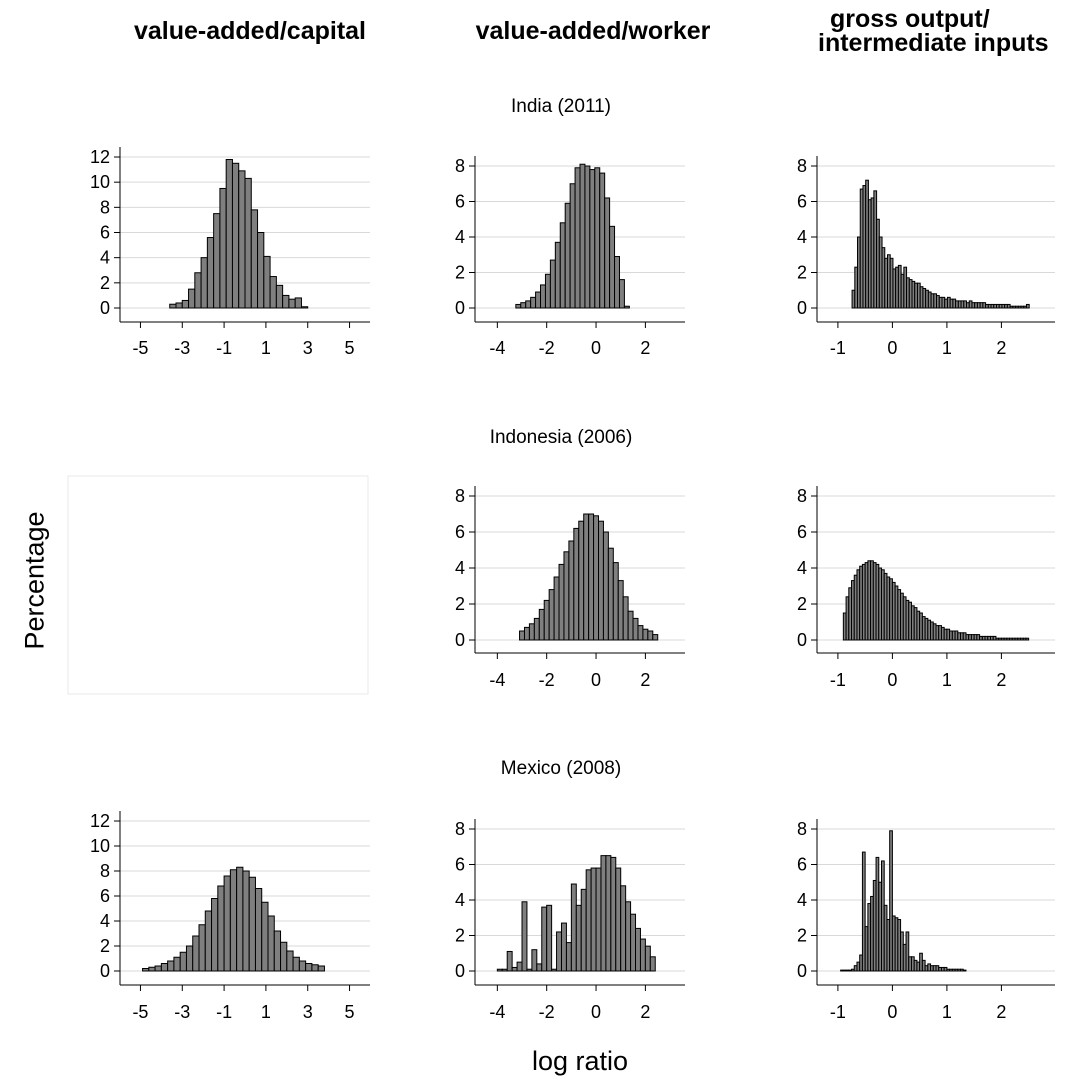 This screenshot has height=1084, width=1080. I want to click on row-title-mexico: Mexico (2008), so click(561, 768).